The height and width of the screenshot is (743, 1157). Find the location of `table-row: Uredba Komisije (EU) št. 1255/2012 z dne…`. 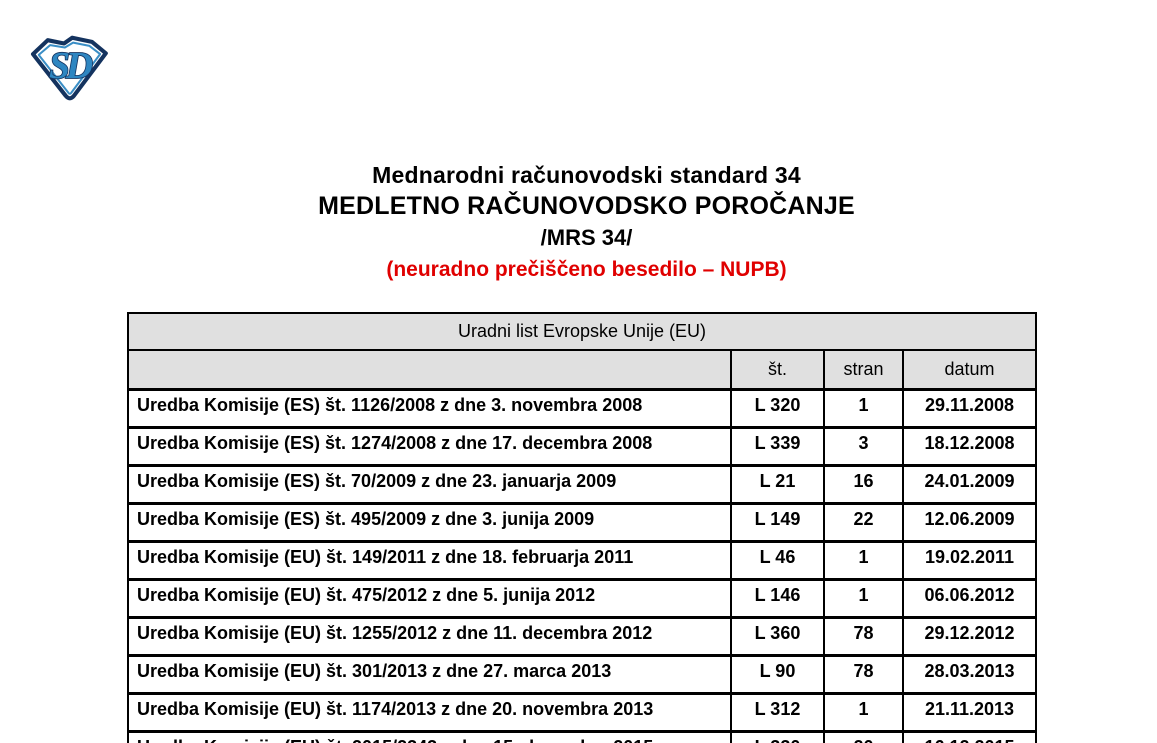

table-row: Uredba Komisije (EU) št. 1255/2012 z dne… is located at coordinates (582, 636).